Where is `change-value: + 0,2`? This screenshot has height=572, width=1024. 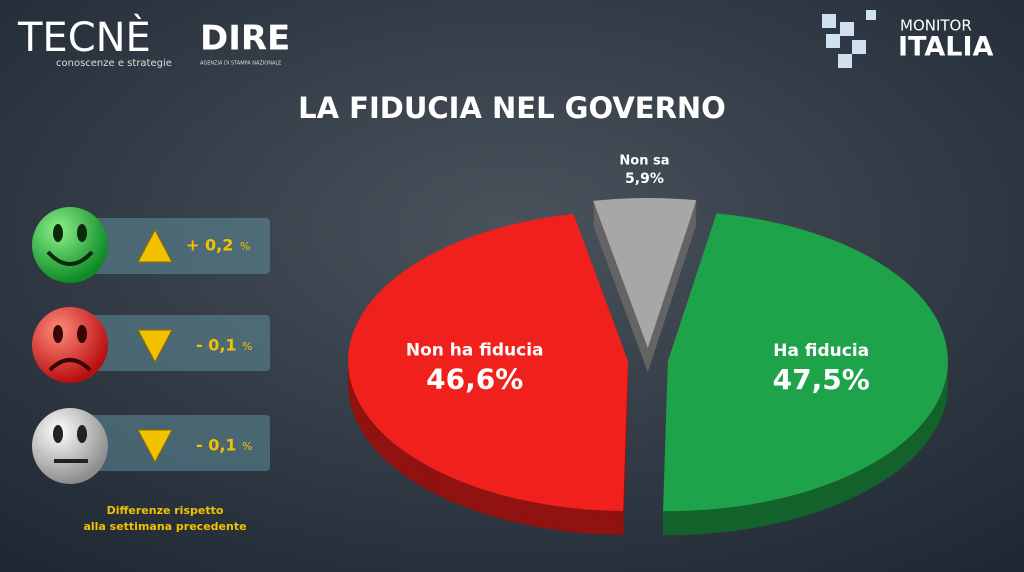 change-value: + 0,2 is located at coordinates (209, 245).